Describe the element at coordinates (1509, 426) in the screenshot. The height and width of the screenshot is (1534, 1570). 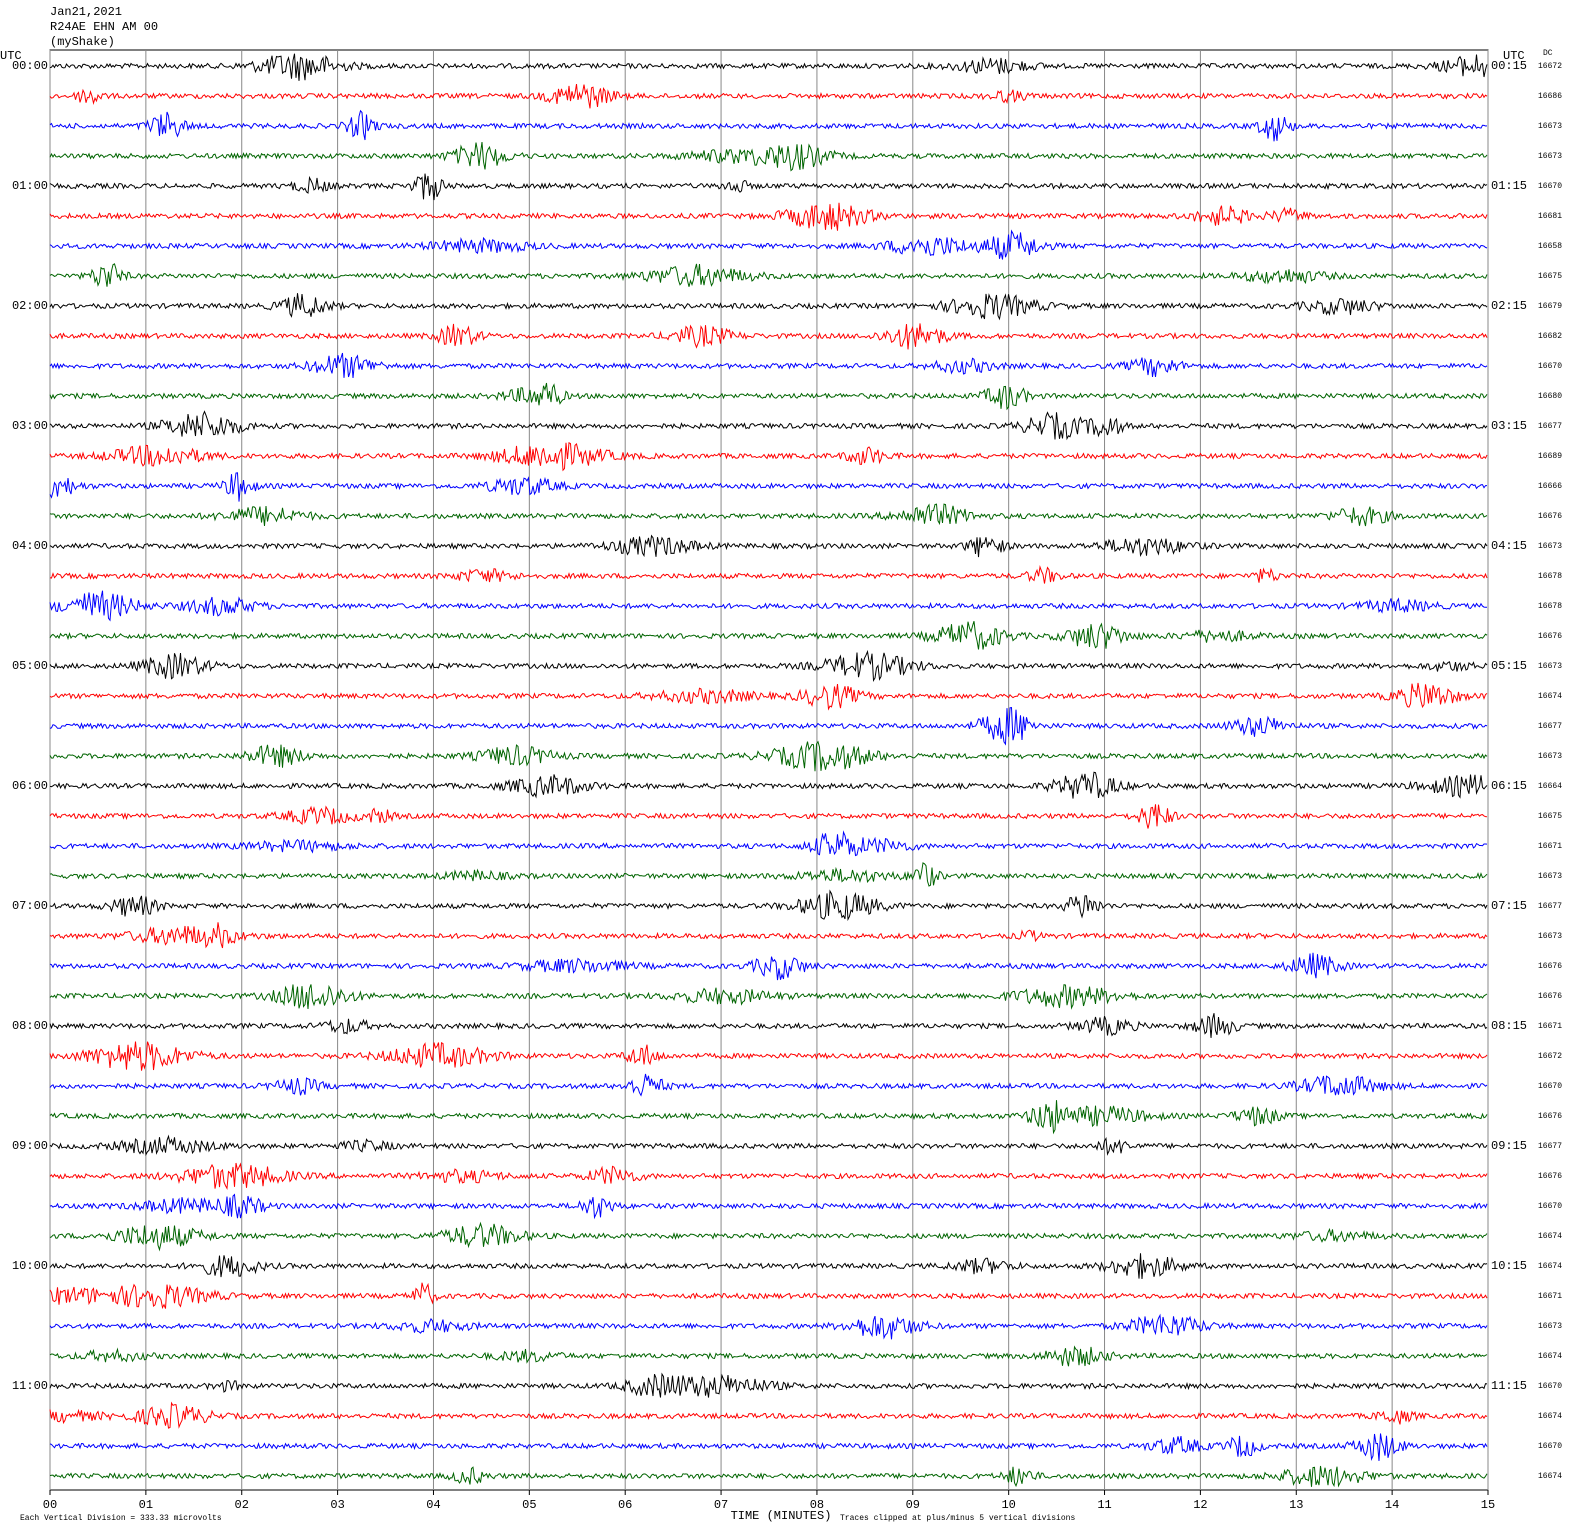
I see `row-label-right: 03:15` at that location.